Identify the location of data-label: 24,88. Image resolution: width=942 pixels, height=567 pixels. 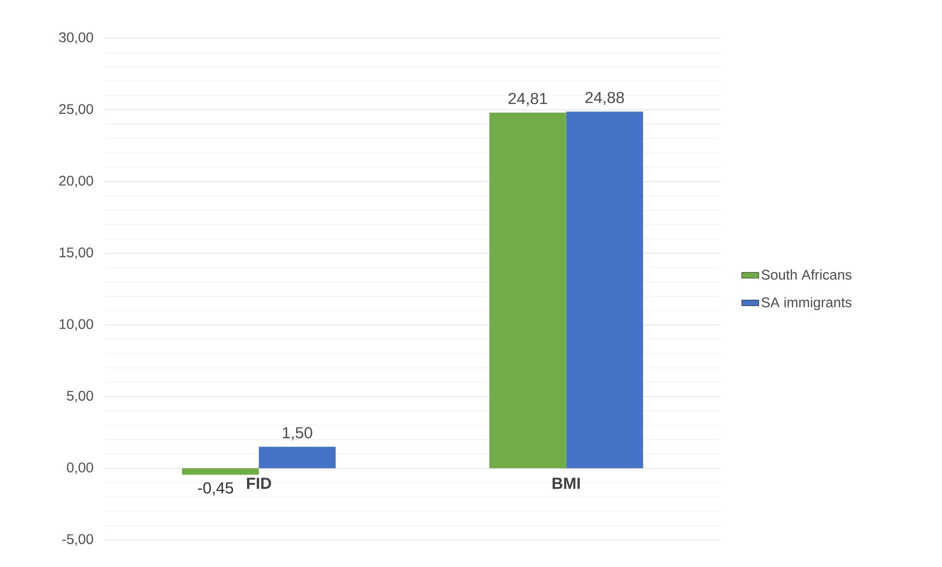
(604, 98).